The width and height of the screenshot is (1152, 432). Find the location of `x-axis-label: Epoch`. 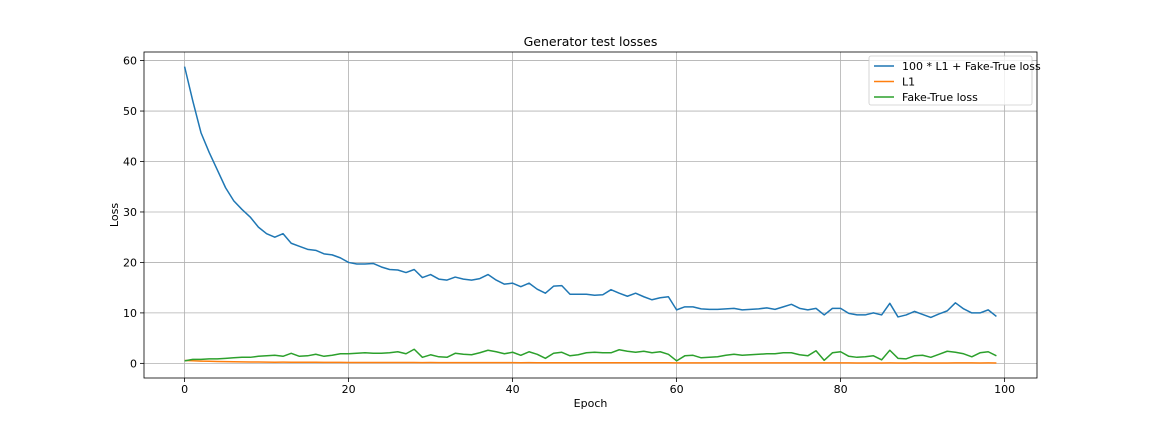

x-axis-label: Epoch is located at coordinates (591, 403).